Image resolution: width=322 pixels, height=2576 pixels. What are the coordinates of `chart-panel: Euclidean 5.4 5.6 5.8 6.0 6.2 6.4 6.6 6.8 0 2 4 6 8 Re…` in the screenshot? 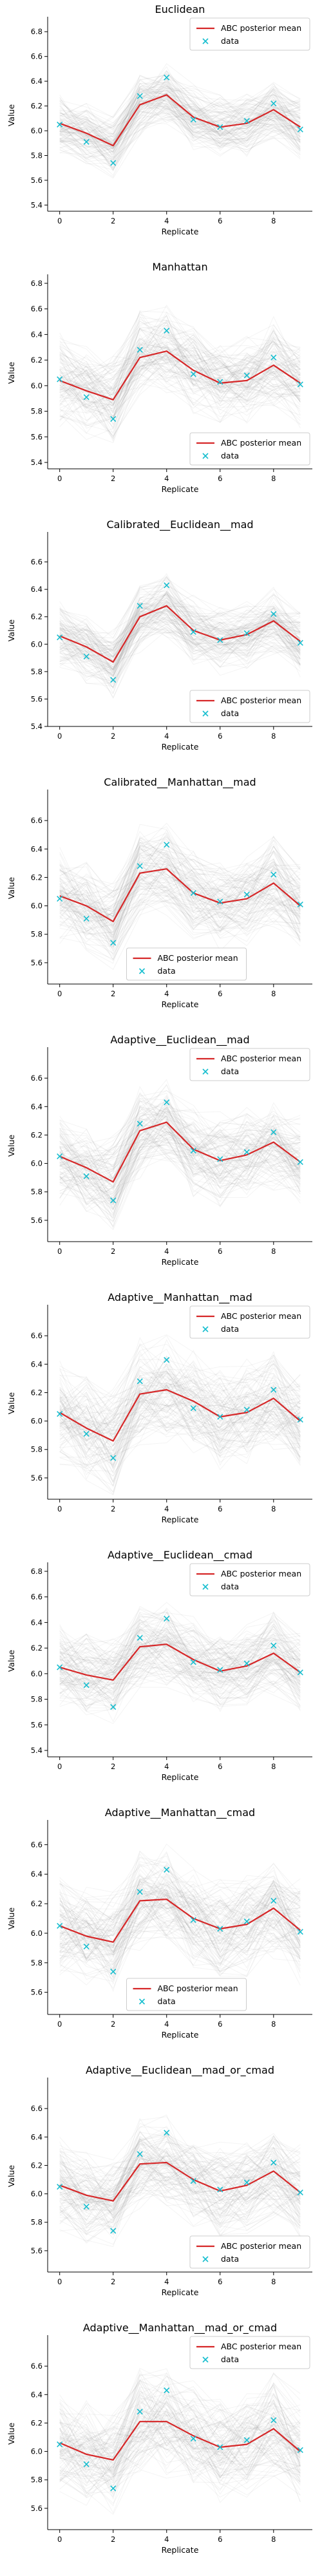 It's located at (159, 120).